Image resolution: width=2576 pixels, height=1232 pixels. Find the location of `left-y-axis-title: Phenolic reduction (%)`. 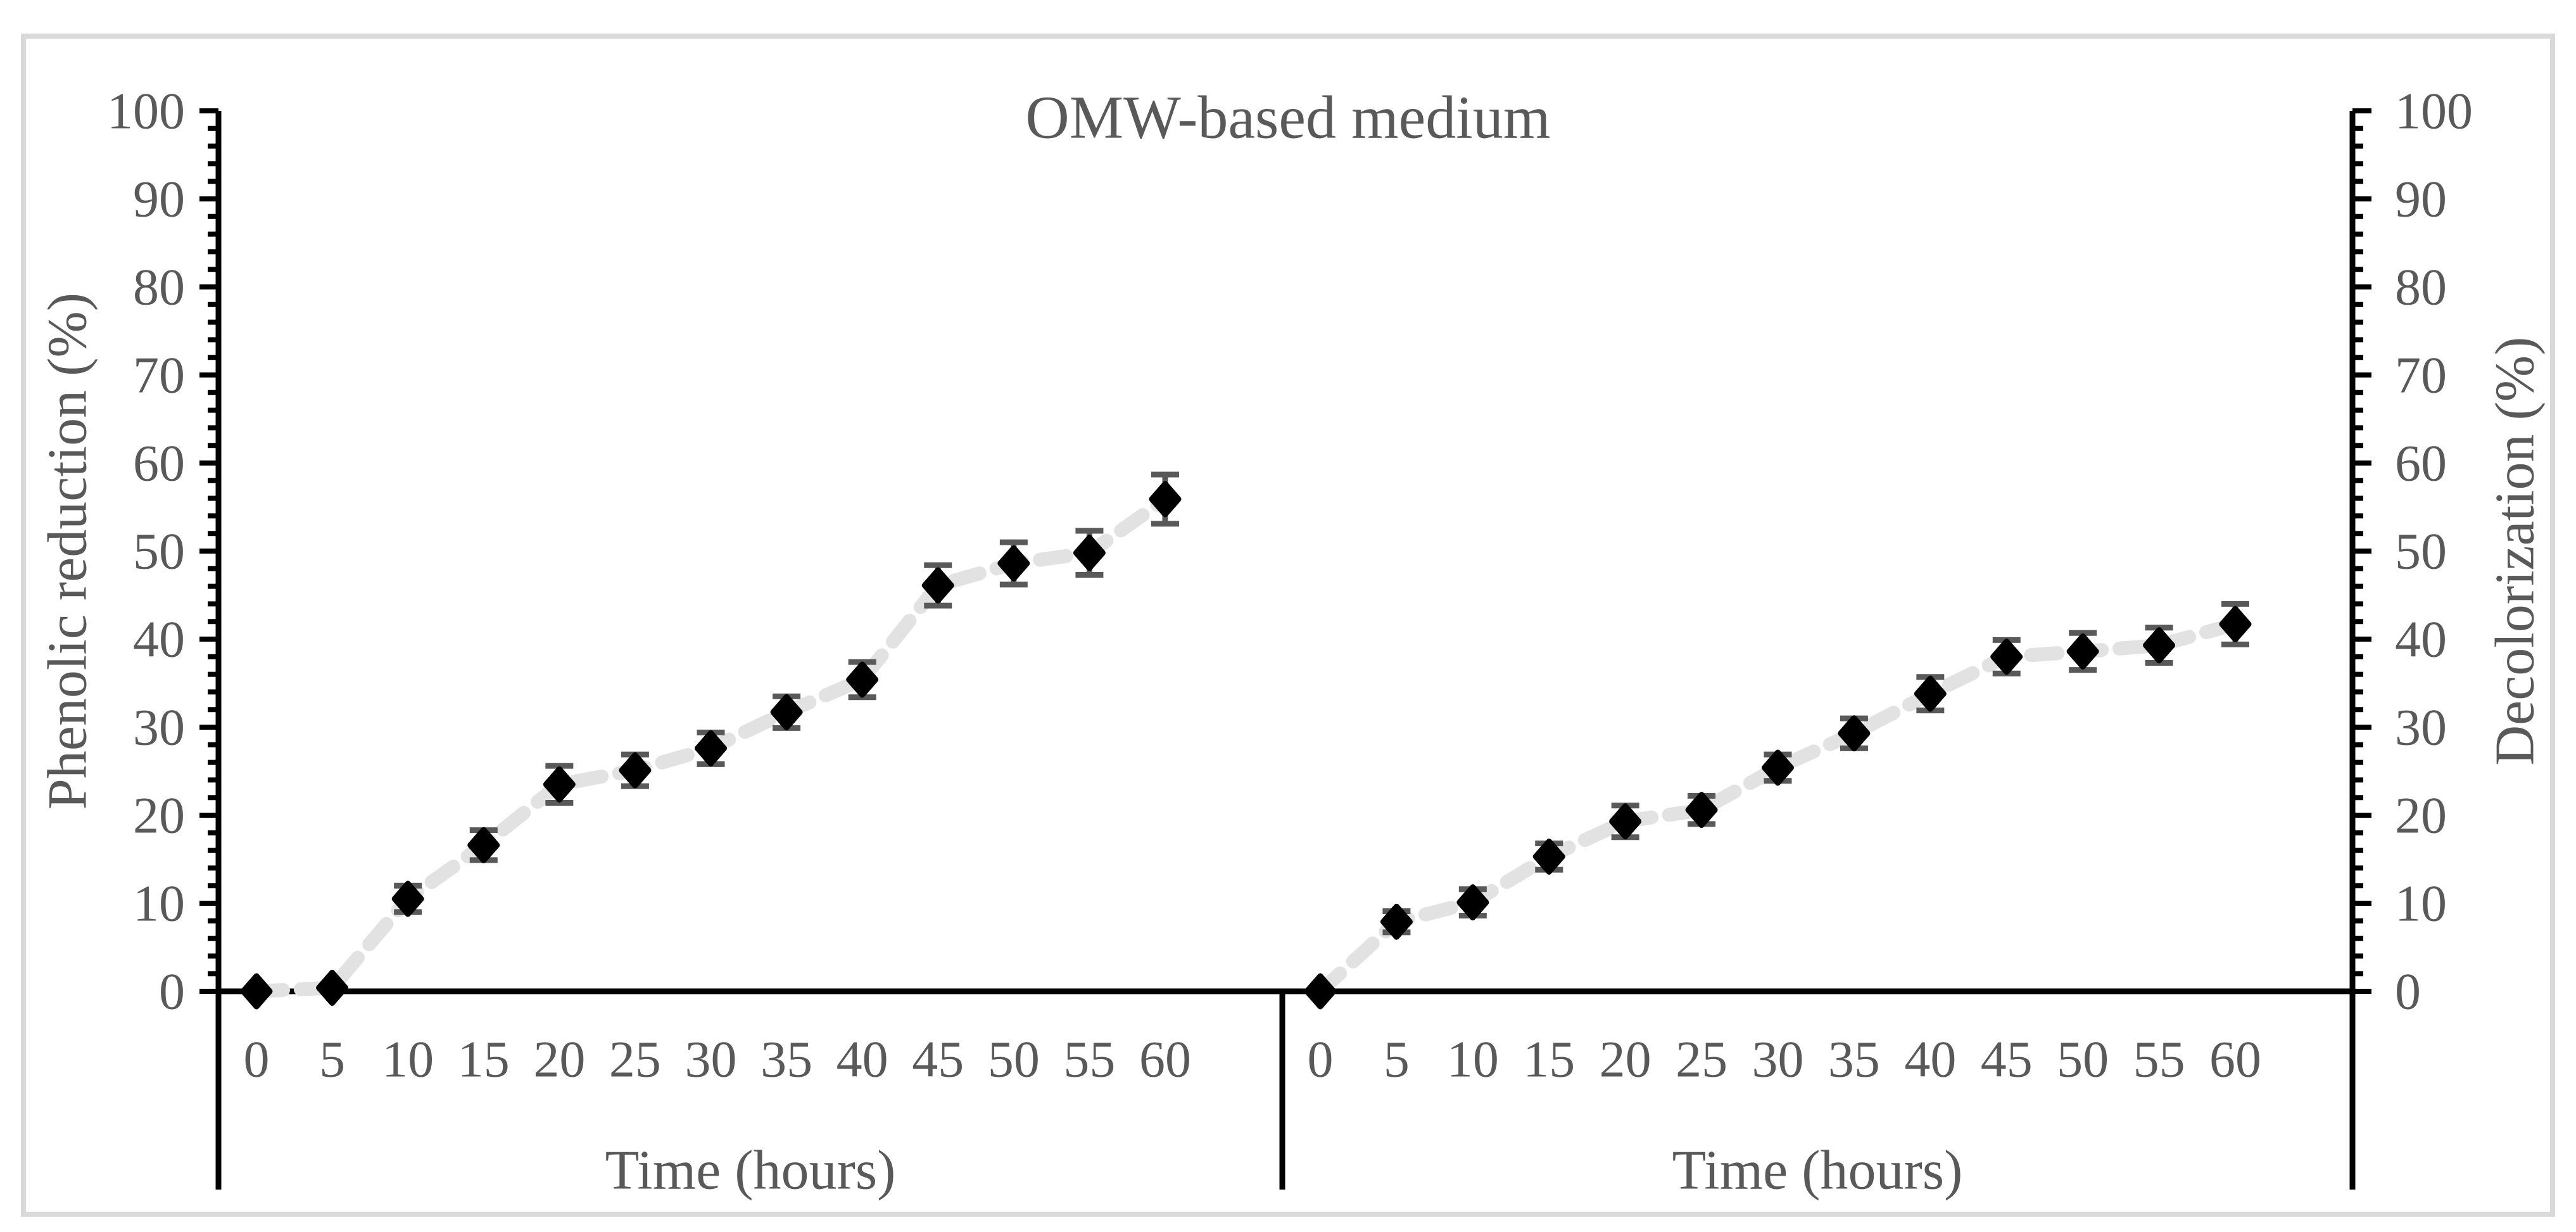

left-y-axis-title: Phenolic reduction (%) is located at coordinates (68, 551).